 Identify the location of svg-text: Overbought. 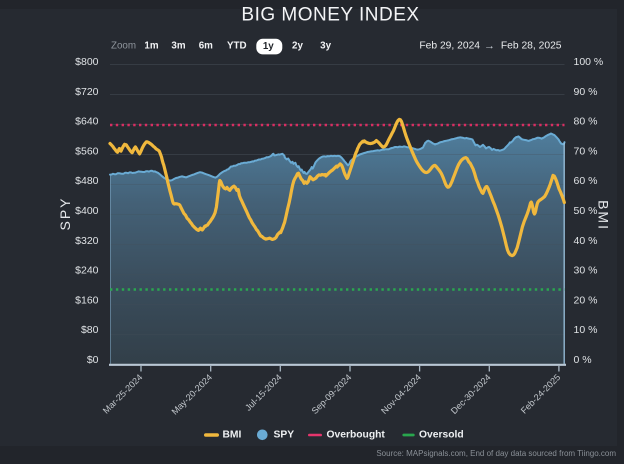
(356, 435).